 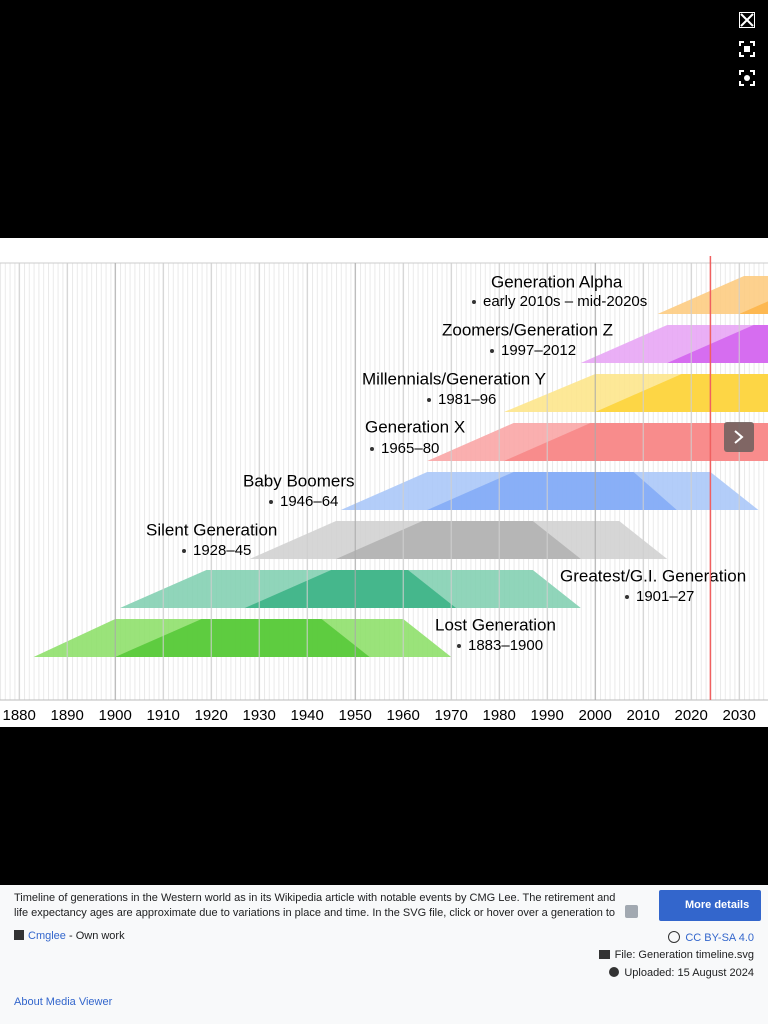 What do you see at coordinates (495, 624) in the screenshot?
I see `generation-name: Lost Generation` at bounding box center [495, 624].